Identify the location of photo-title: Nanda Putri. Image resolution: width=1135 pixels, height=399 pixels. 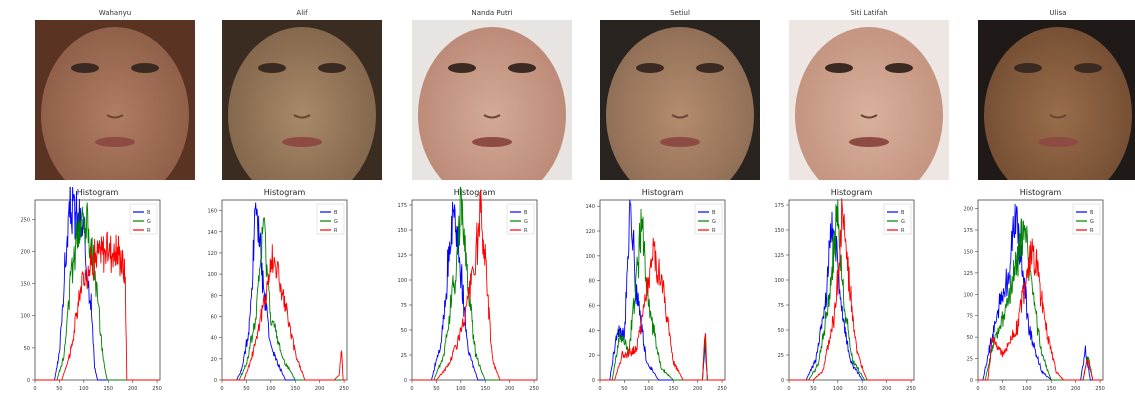
(492, 13).